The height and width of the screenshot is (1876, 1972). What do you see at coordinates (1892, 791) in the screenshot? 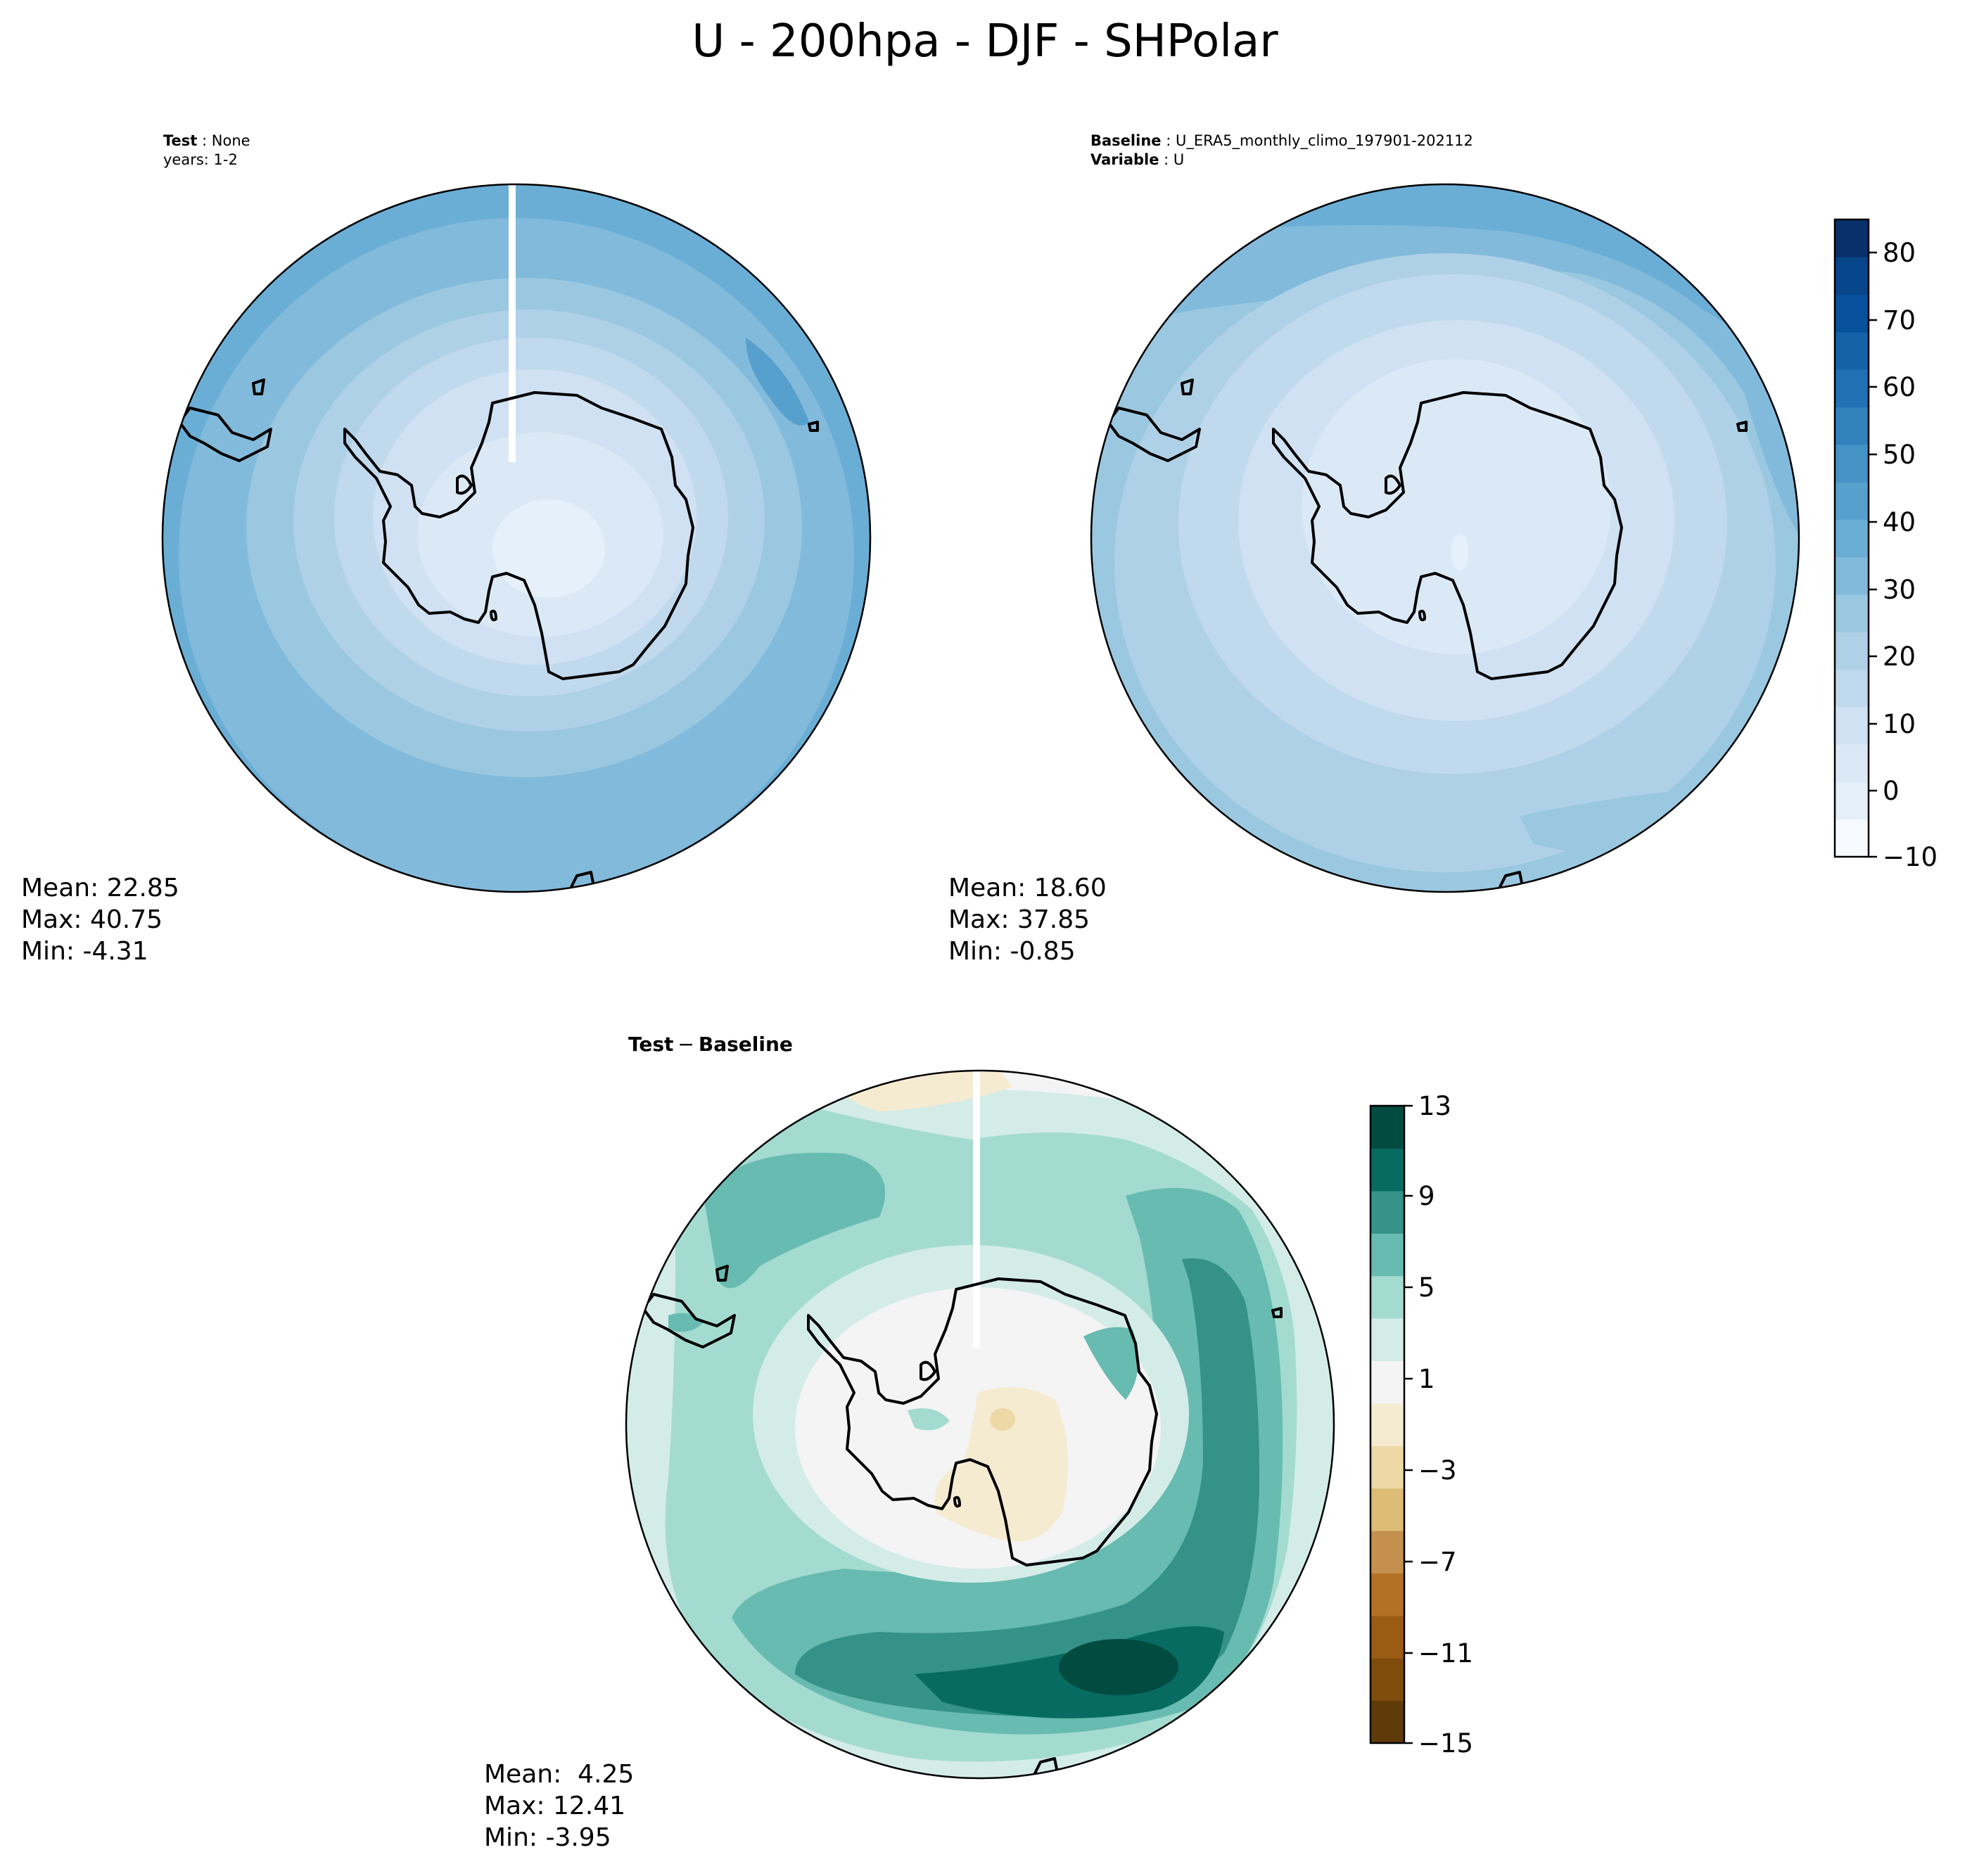
I see `main-colorbar-tick-label: 0` at bounding box center [1892, 791].